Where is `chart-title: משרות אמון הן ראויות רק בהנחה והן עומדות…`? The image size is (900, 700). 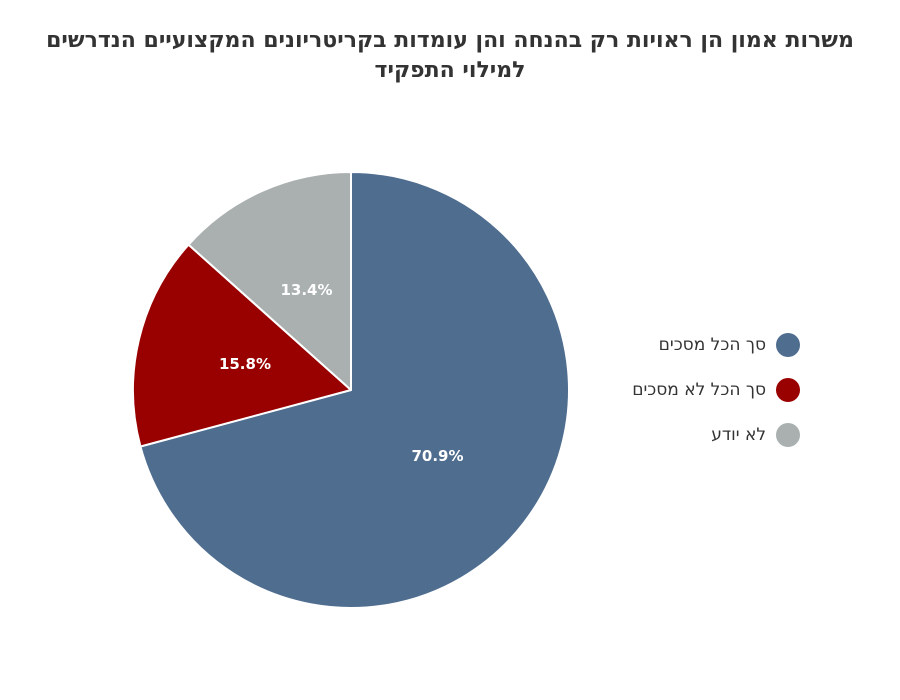 chart-title: משרות אמון הן ראויות רק בהנחה והן עומדות… is located at coordinates (450, 55).